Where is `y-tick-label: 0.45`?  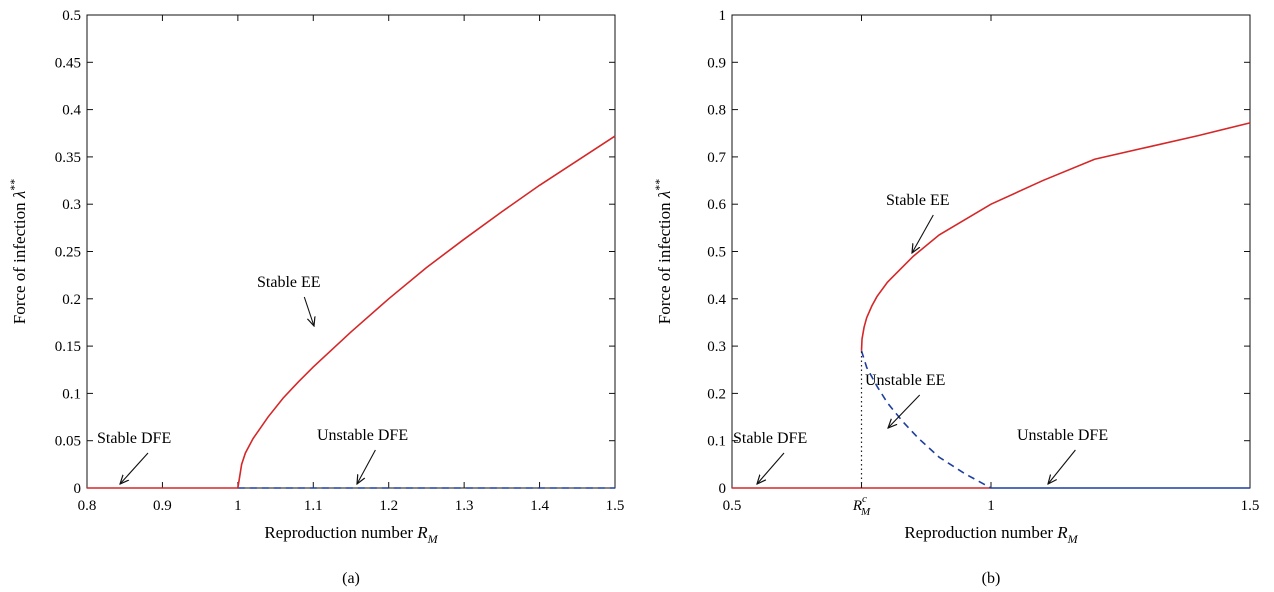
y-tick-label: 0.45 is located at coordinates (68, 63).